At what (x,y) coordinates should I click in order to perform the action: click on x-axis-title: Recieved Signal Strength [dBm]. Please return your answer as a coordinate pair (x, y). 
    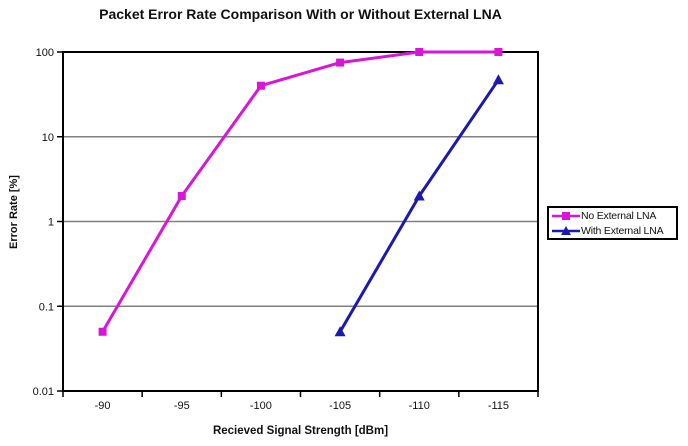
    Looking at the image, I should click on (300, 431).